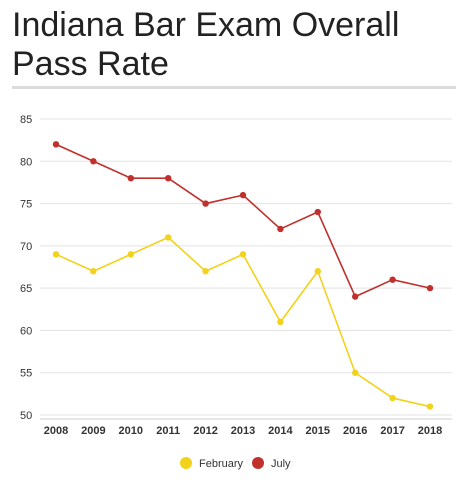  I want to click on legend-label-july: July, so click(281, 464).